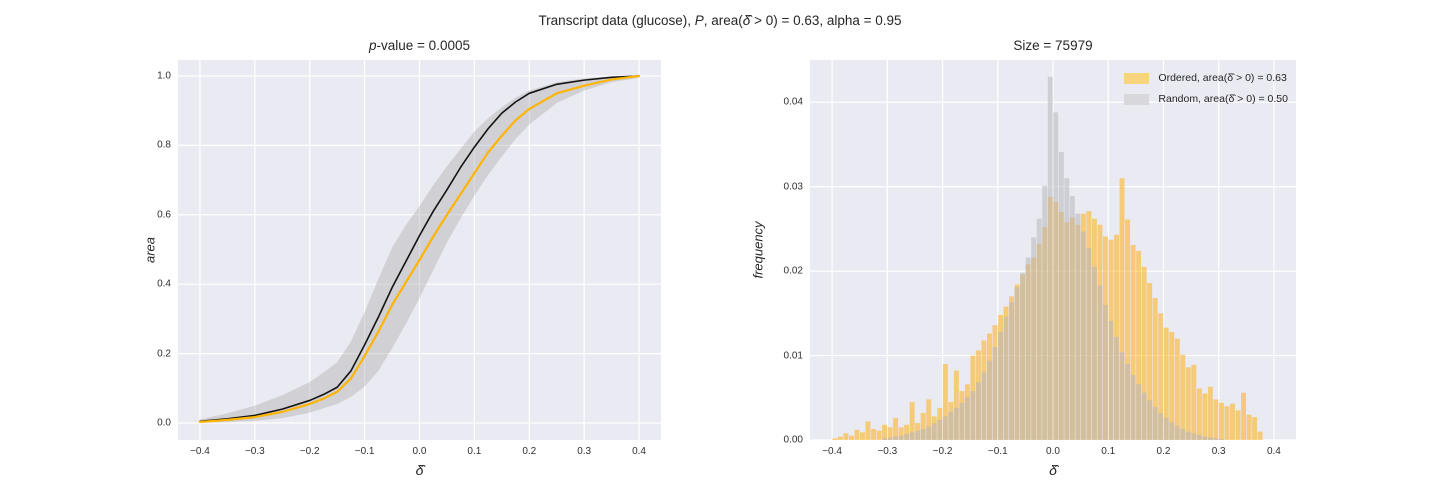 This screenshot has width=1440, height=504. What do you see at coordinates (164, 76) in the screenshot?
I see `y-tick-label: 1.0` at bounding box center [164, 76].